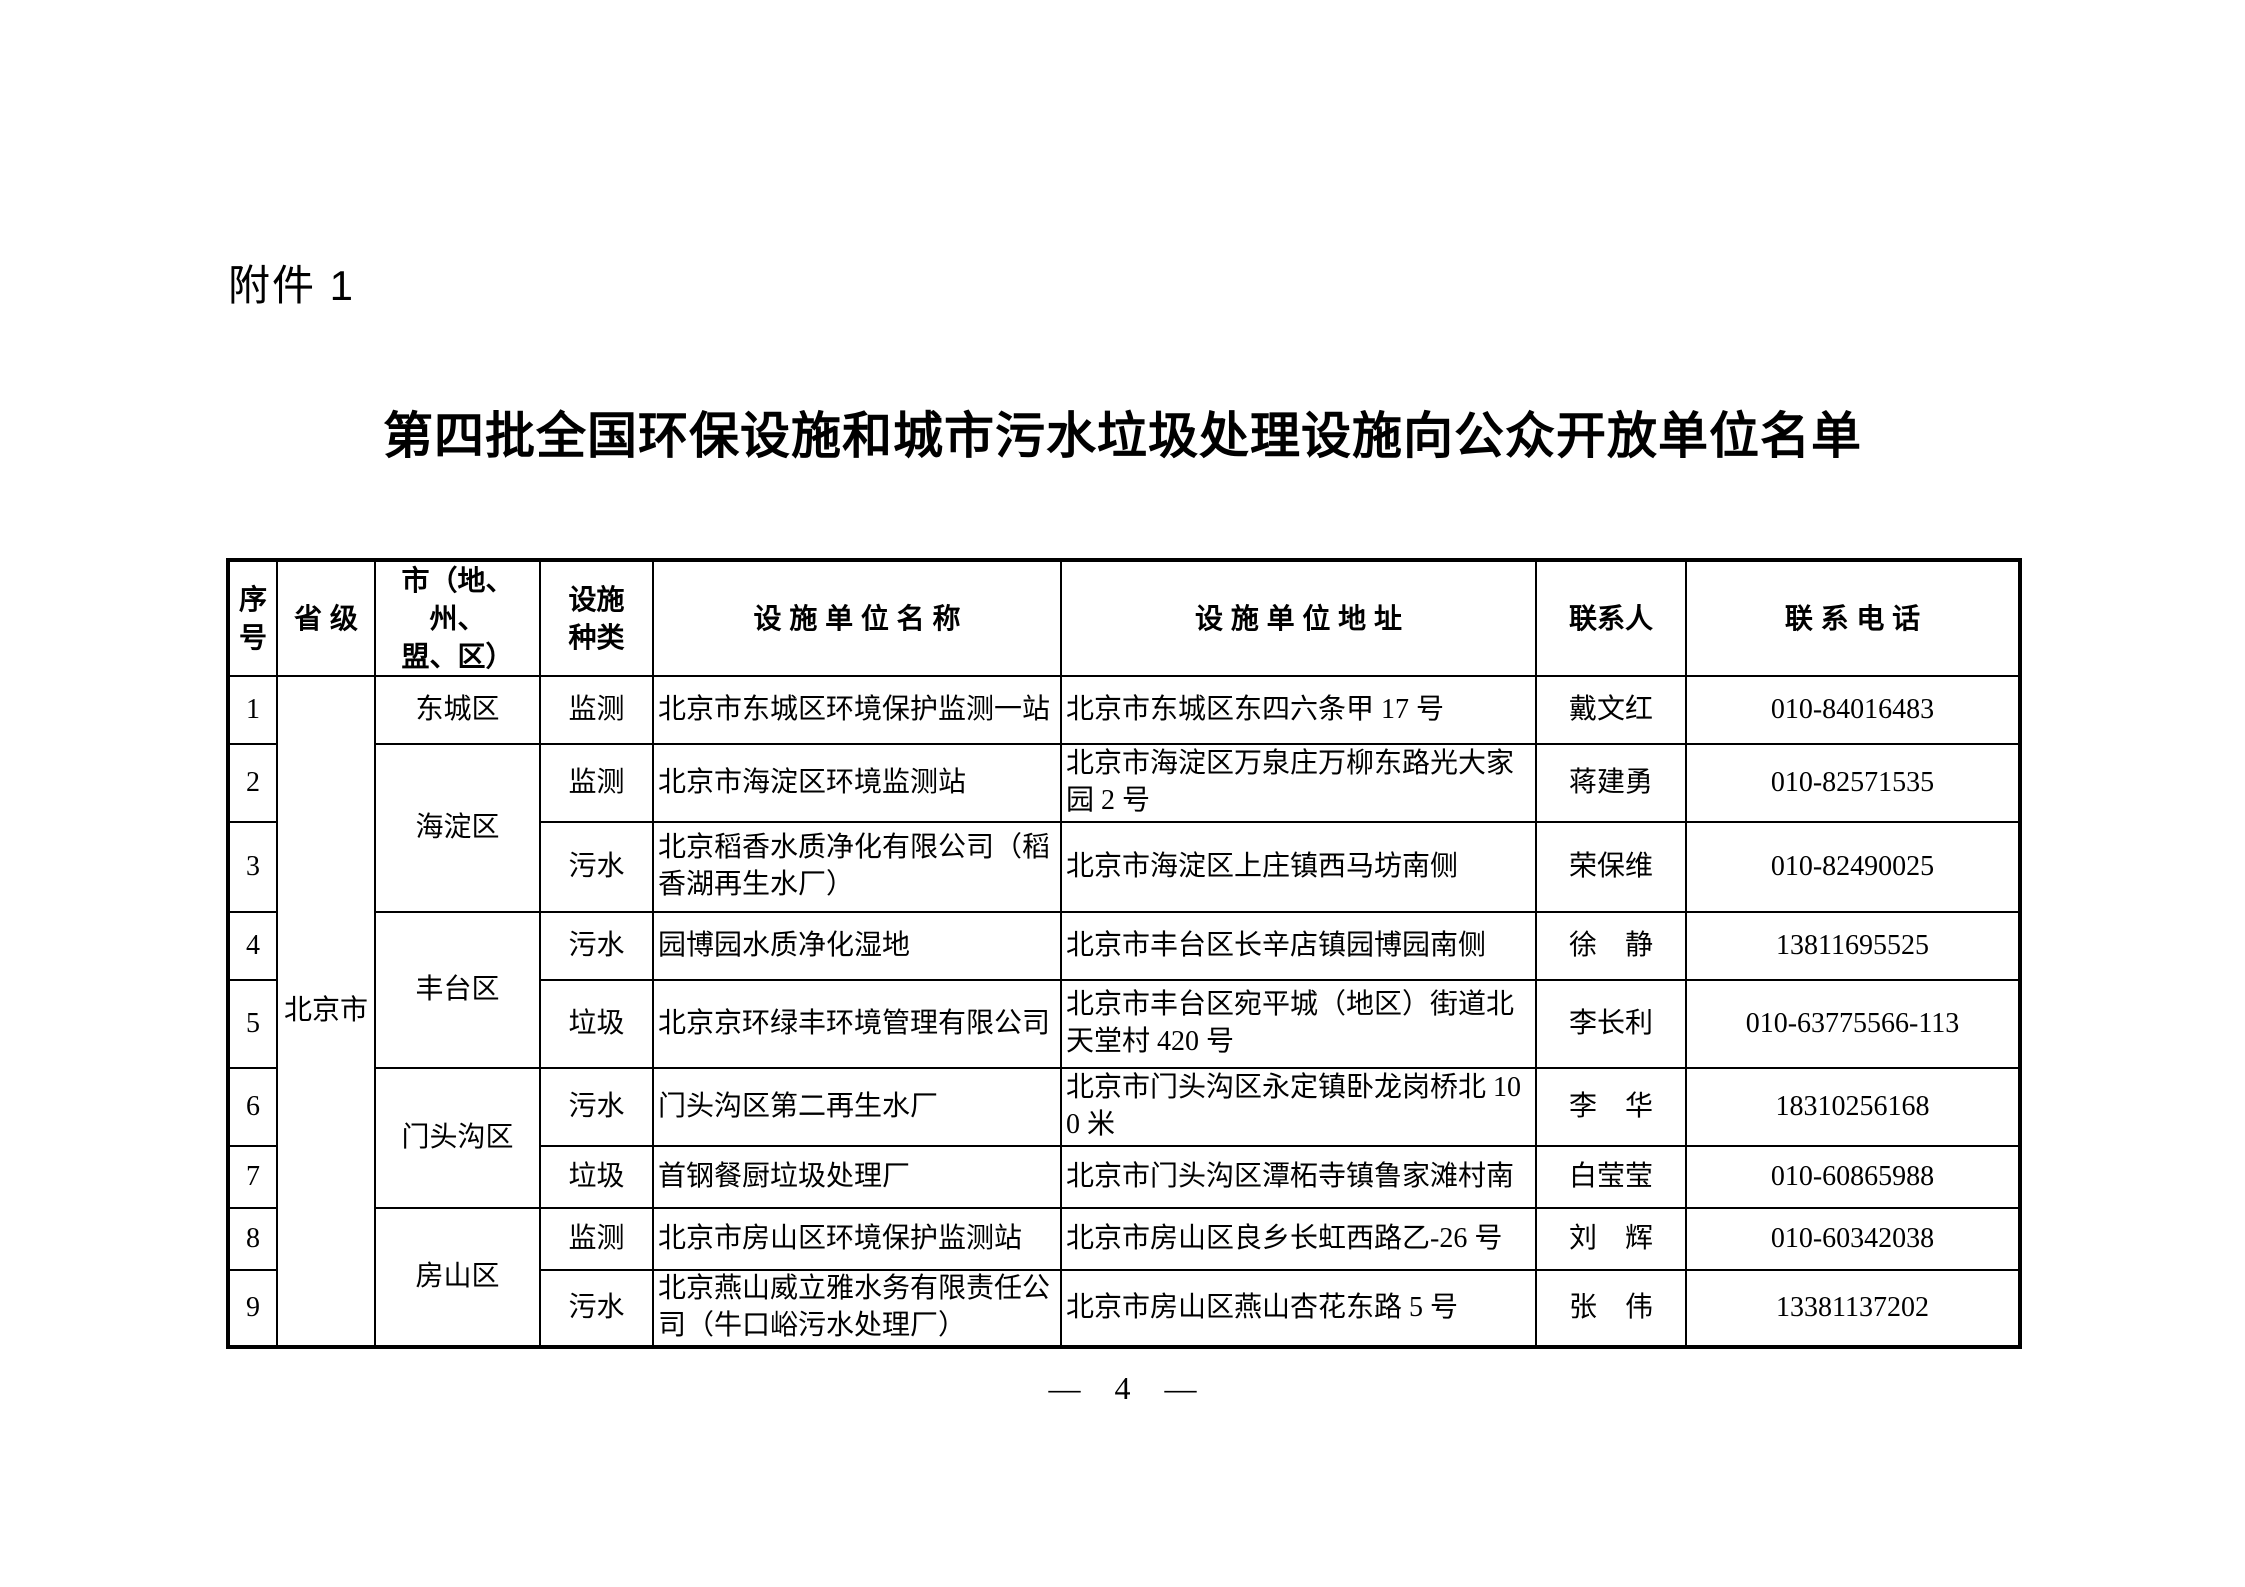  What do you see at coordinates (457, 618) in the screenshot?
I see `header-city: 市（地、州、 盟、区）` at bounding box center [457, 618].